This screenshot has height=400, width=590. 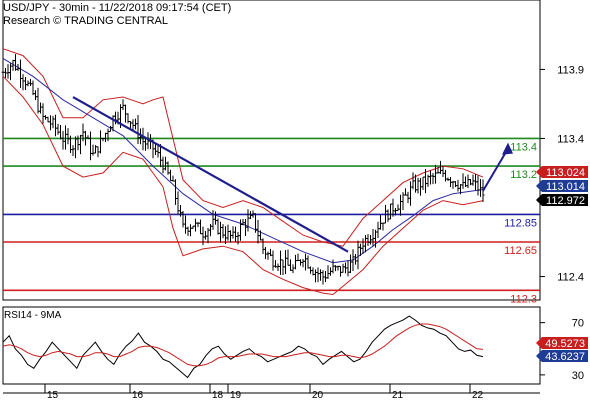 What do you see at coordinates (578, 324) in the screenshot?
I see `rsi-y-tick-label-0: 70` at bounding box center [578, 324].